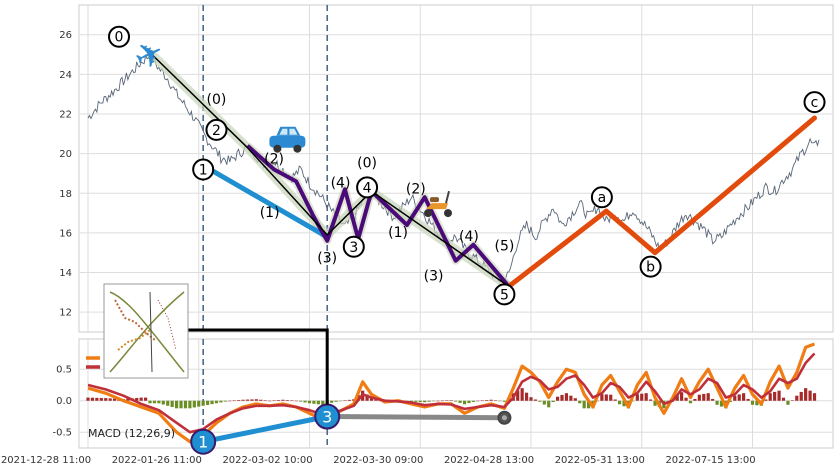 Image resolution: width=839 pixels, height=471 pixels. I want to click on wave-label-text: (5), so click(504, 247).